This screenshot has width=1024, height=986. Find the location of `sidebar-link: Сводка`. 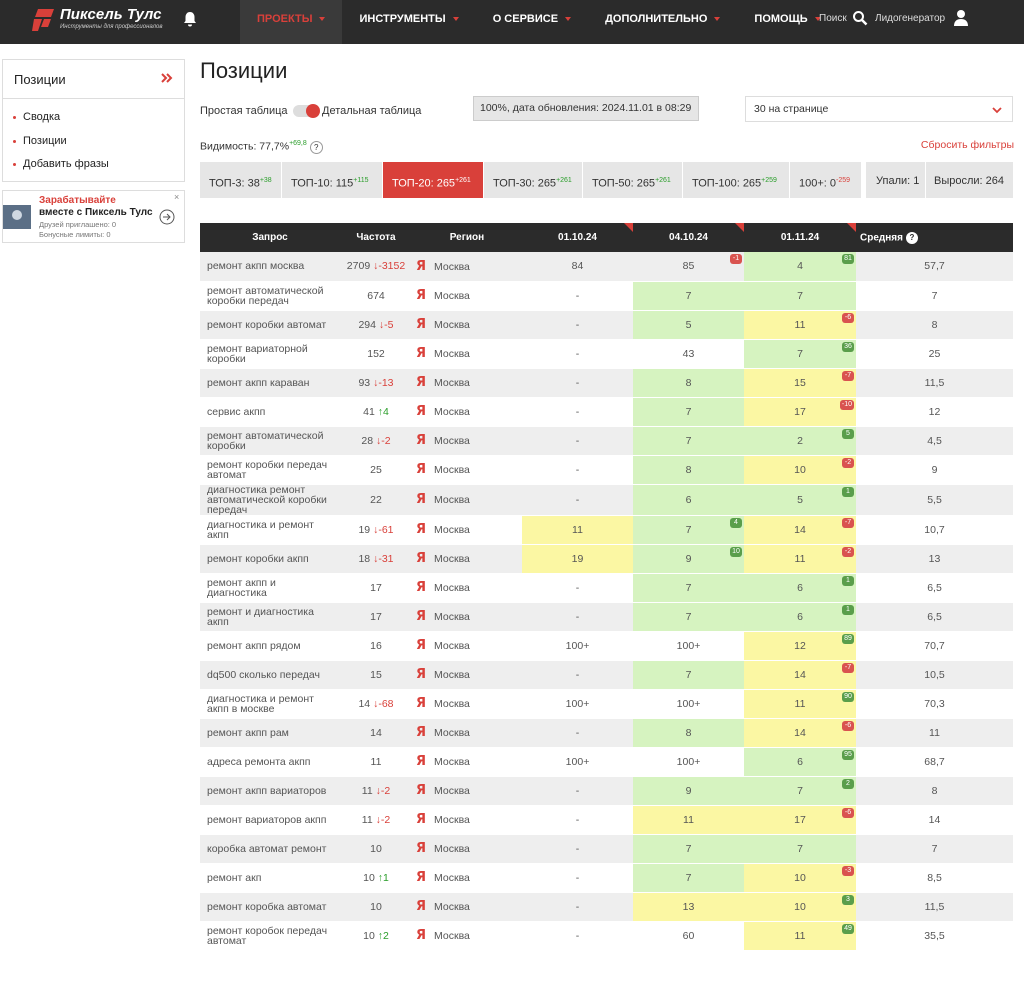

sidebar-link: Сводка is located at coordinates (36, 117).